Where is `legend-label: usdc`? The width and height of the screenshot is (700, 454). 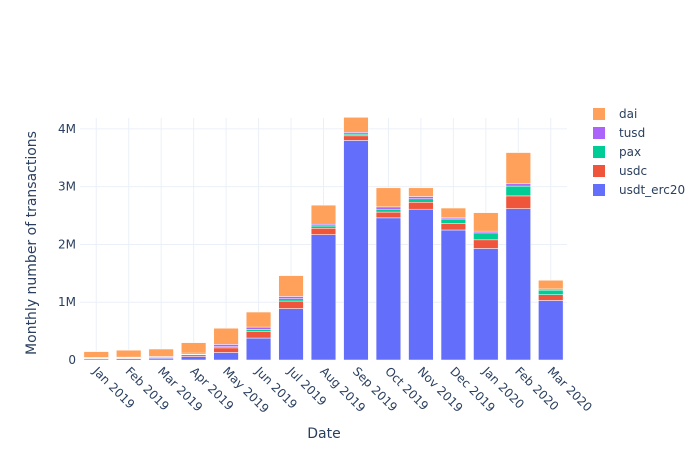
legend-label: usdc is located at coordinates (633, 171).